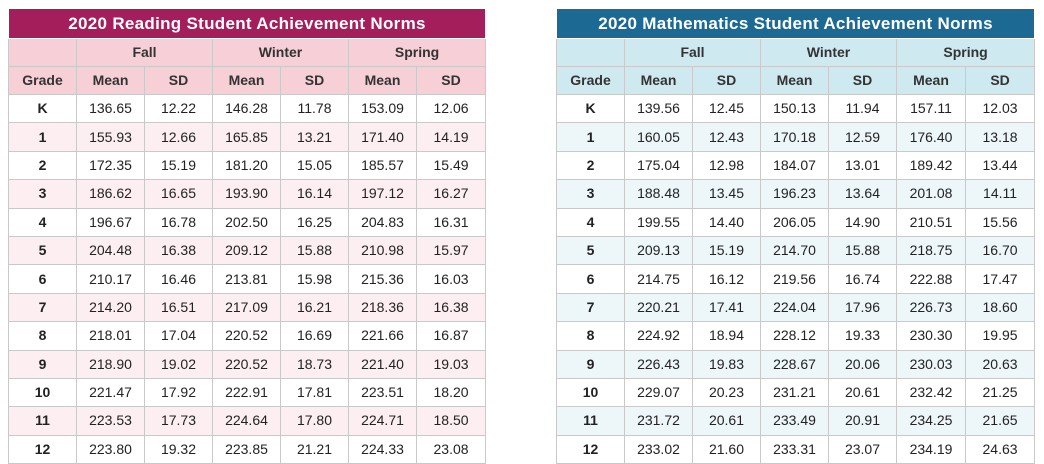  What do you see at coordinates (794, 279) in the screenshot?
I see `winter-mean-cell: 219.56` at bounding box center [794, 279].